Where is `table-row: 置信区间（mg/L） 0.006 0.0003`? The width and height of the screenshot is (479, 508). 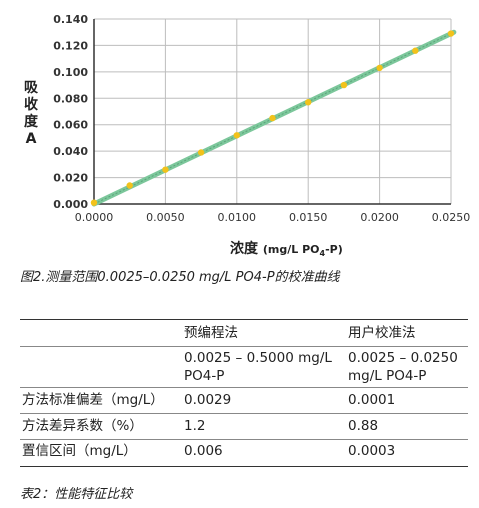
table-row: 置信区间（mg/L） 0.006 0.0003 is located at coordinates (244, 453).